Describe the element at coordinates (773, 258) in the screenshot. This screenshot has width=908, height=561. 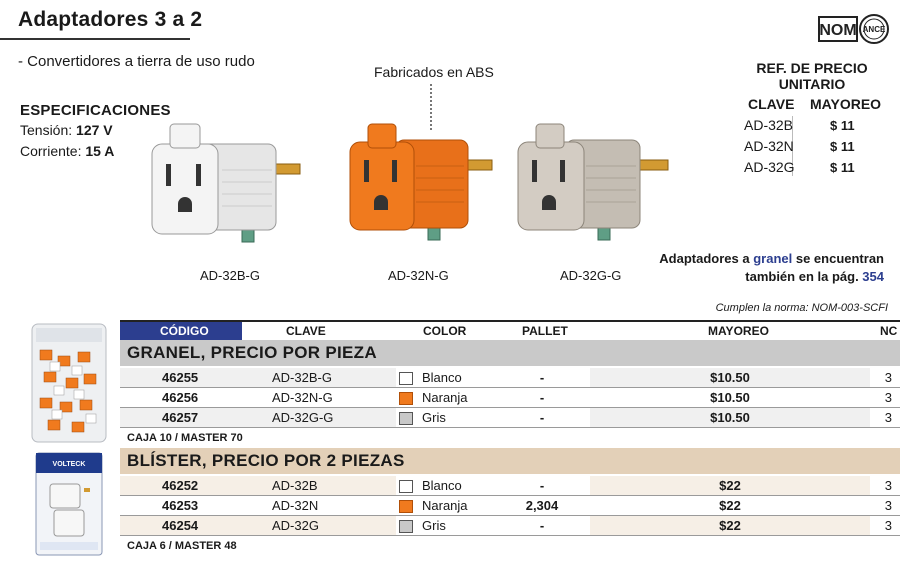
I see `granel-link: granel` at that location.